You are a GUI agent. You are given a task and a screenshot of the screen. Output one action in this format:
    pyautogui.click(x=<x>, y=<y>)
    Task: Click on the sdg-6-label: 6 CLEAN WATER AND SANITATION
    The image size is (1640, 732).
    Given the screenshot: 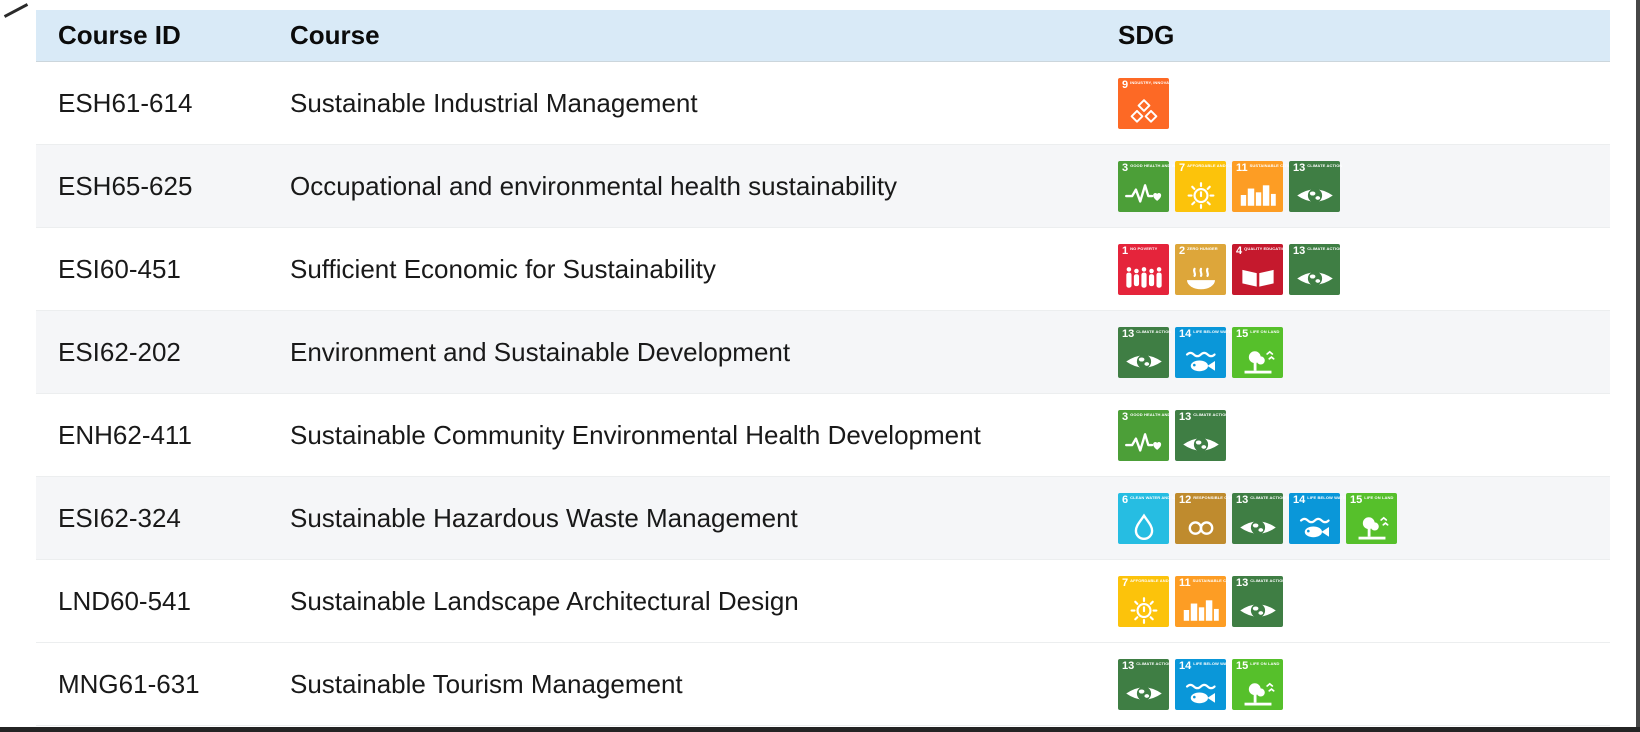 What is the action you would take?
    pyautogui.click(x=1159, y=499)
    